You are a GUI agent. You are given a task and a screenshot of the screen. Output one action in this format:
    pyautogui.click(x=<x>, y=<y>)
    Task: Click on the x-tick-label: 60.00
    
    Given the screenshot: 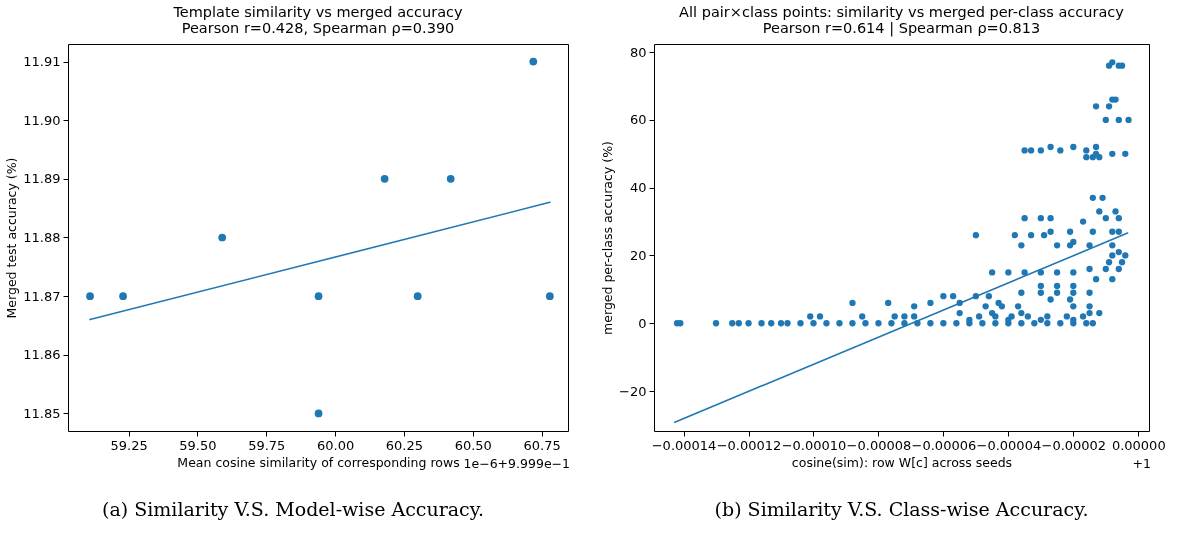 What is the action you would take?
    pyautogui.click(x=335, y=445)
    